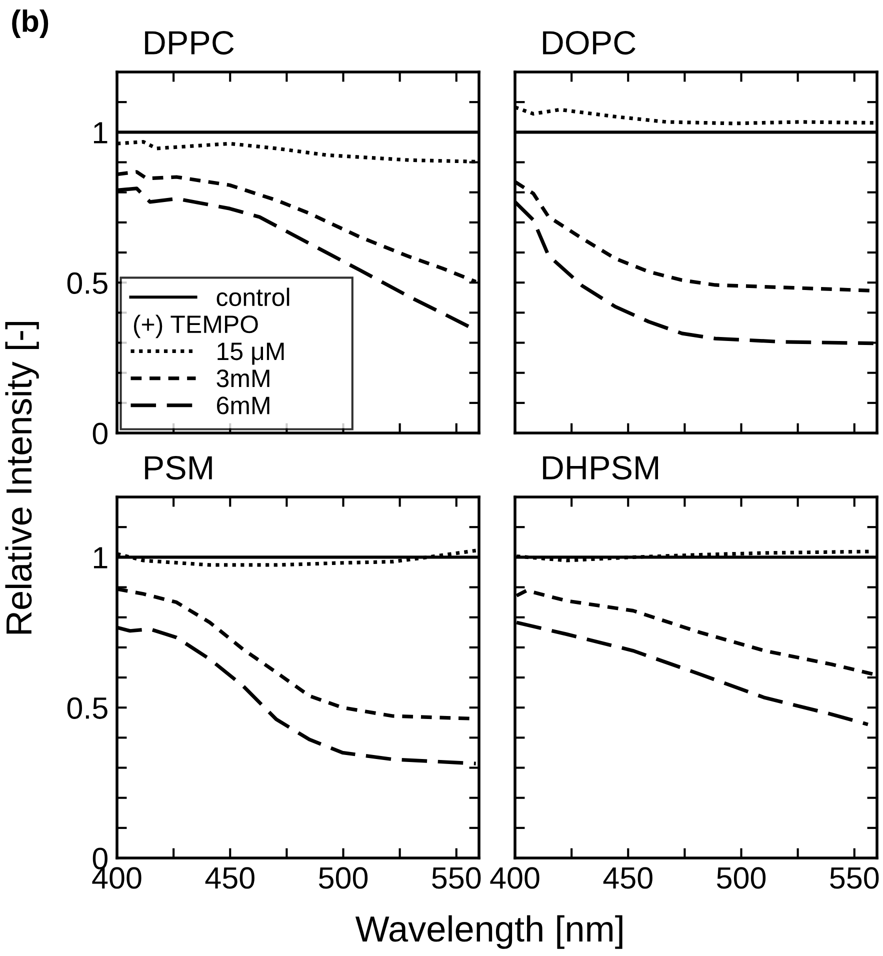  Describe the element at coordinates (30, 24) in the screenshot. I see `text: (b)` at that location.